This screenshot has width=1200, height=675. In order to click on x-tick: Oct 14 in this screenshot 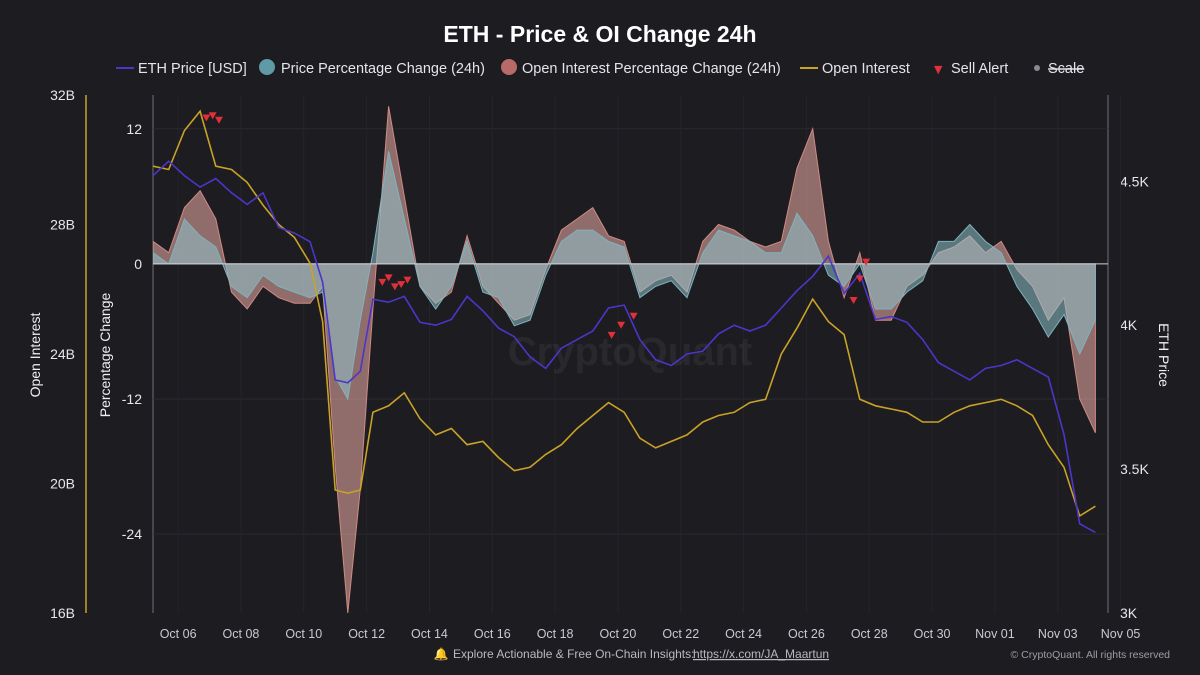, I will do `click(429, 634)`.